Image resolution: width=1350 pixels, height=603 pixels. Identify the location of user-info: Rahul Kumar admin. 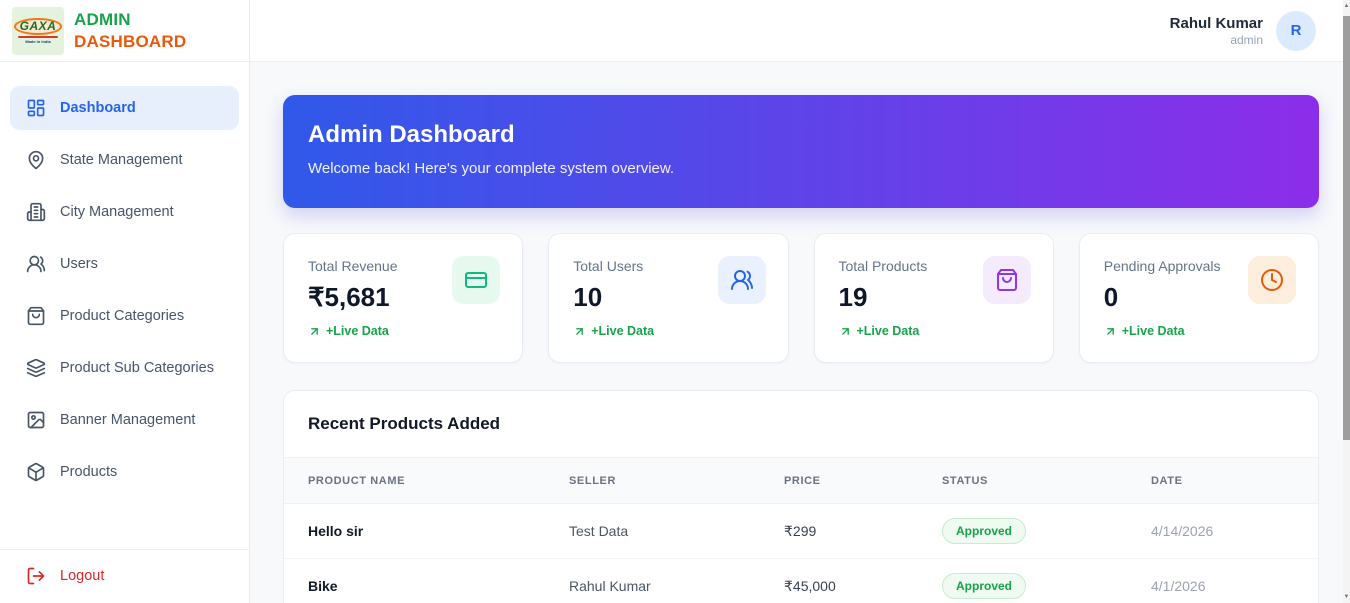
(1216, 31).